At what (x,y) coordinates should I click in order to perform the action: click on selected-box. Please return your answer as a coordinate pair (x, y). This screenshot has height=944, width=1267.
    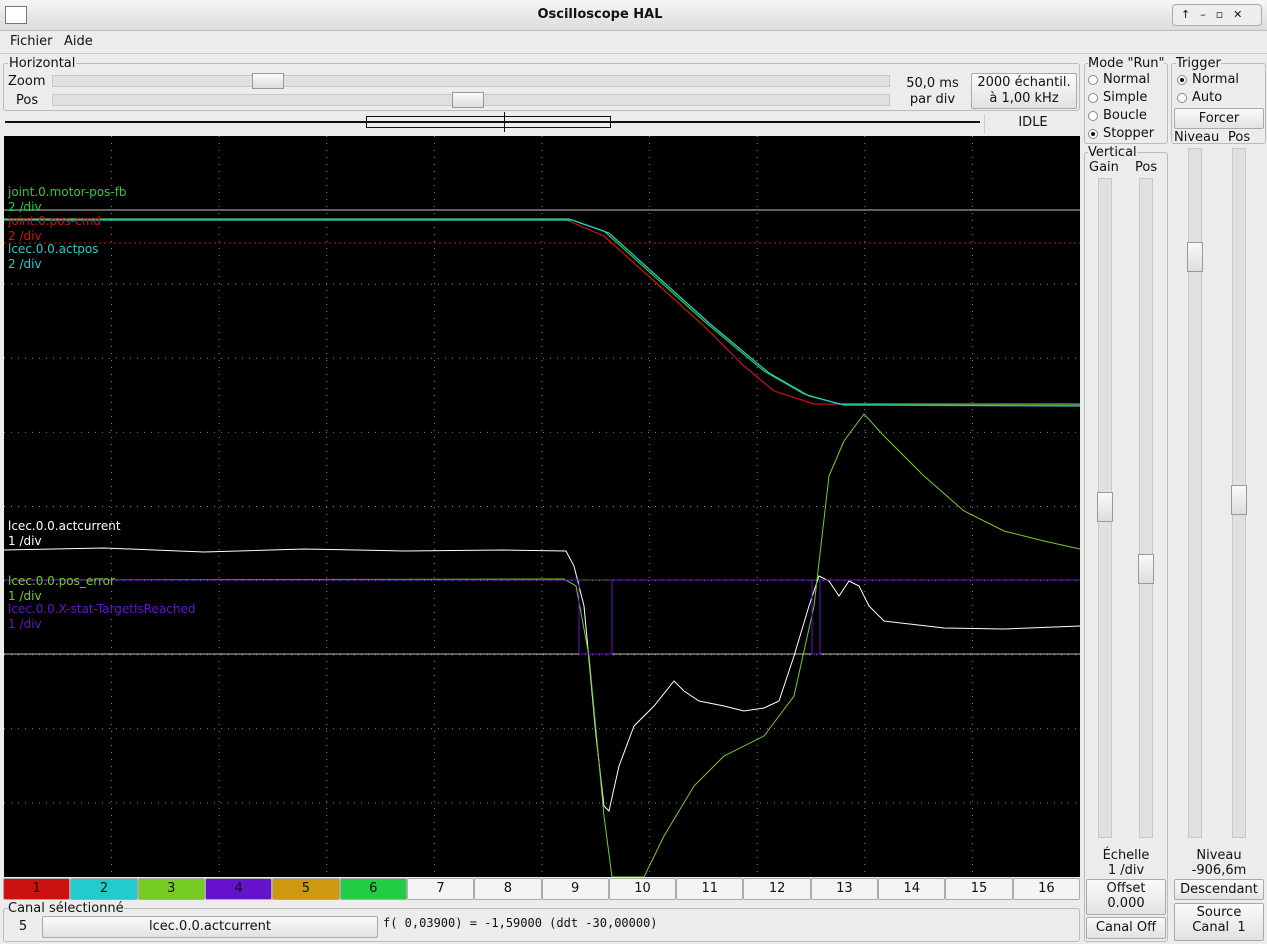
    Looking at the image, I should click on (541, 925).